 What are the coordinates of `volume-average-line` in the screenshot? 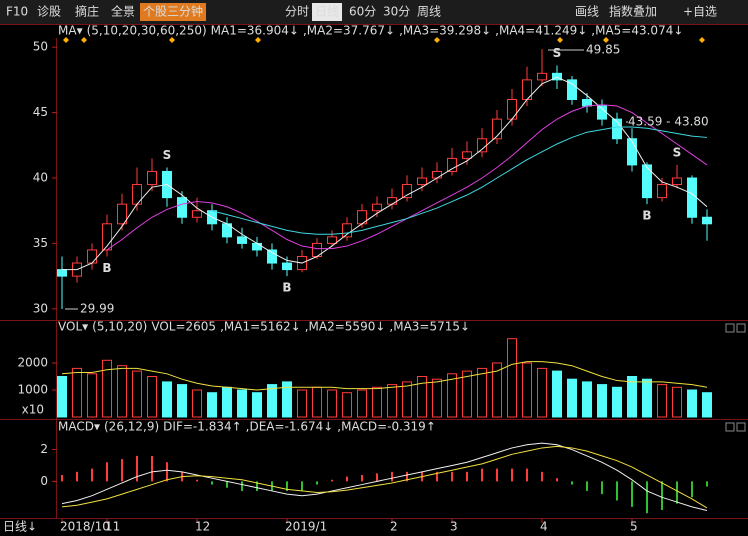 It's located at (384, 376).